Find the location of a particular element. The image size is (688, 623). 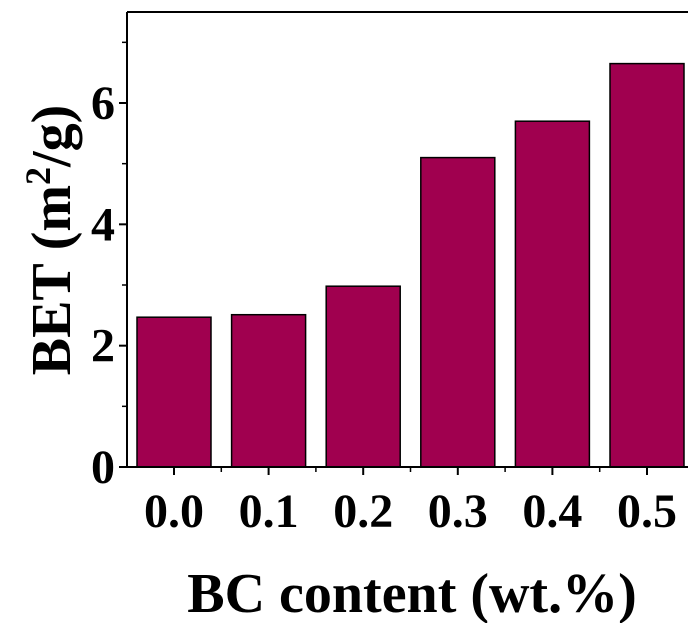

bar-0.0 is located at coordinates (174, 392).